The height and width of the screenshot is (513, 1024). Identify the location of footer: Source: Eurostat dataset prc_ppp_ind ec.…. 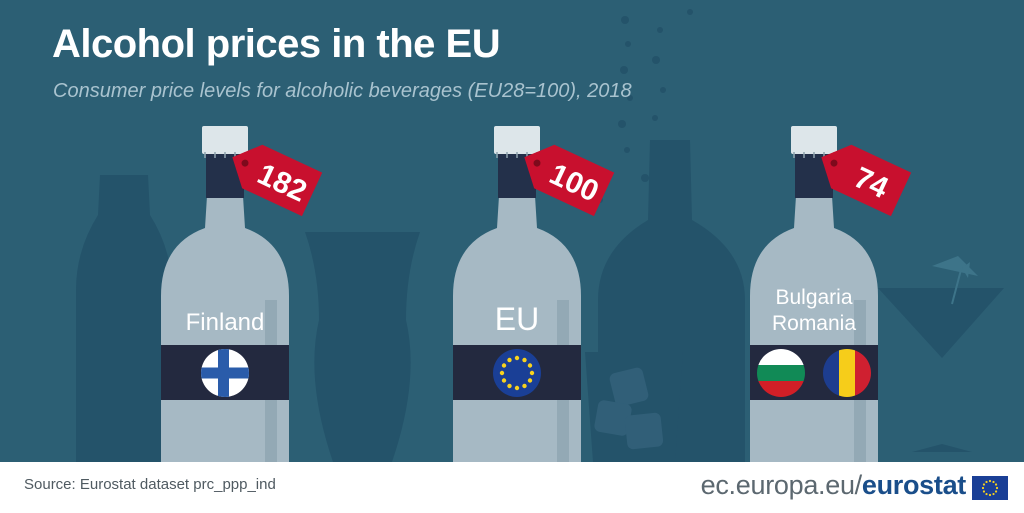
(512, 487).